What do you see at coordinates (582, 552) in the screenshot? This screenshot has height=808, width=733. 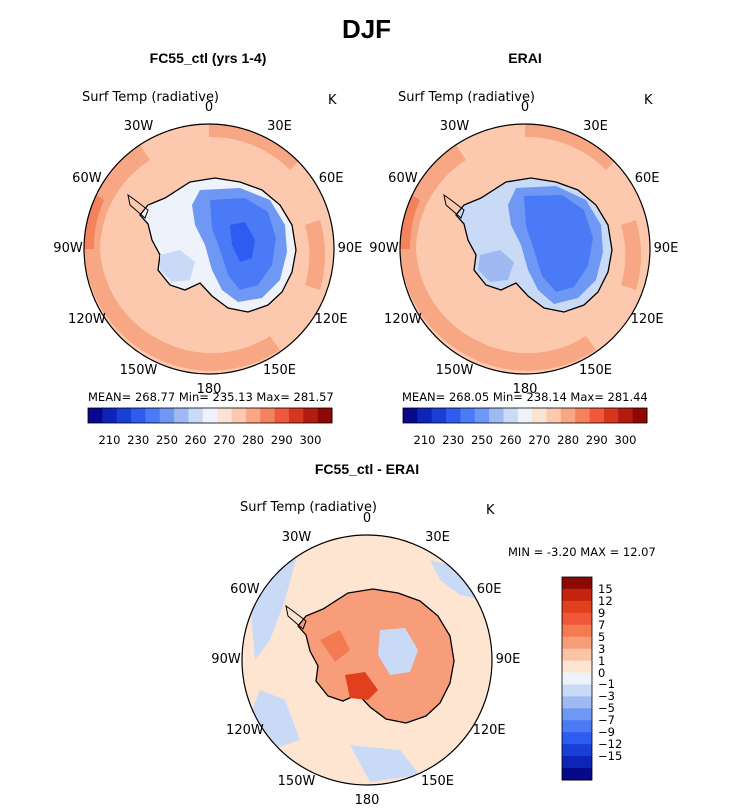 I see `stats-diff: MIN = -3.20 MAX = 12.07` at bounding box center [582, 552].